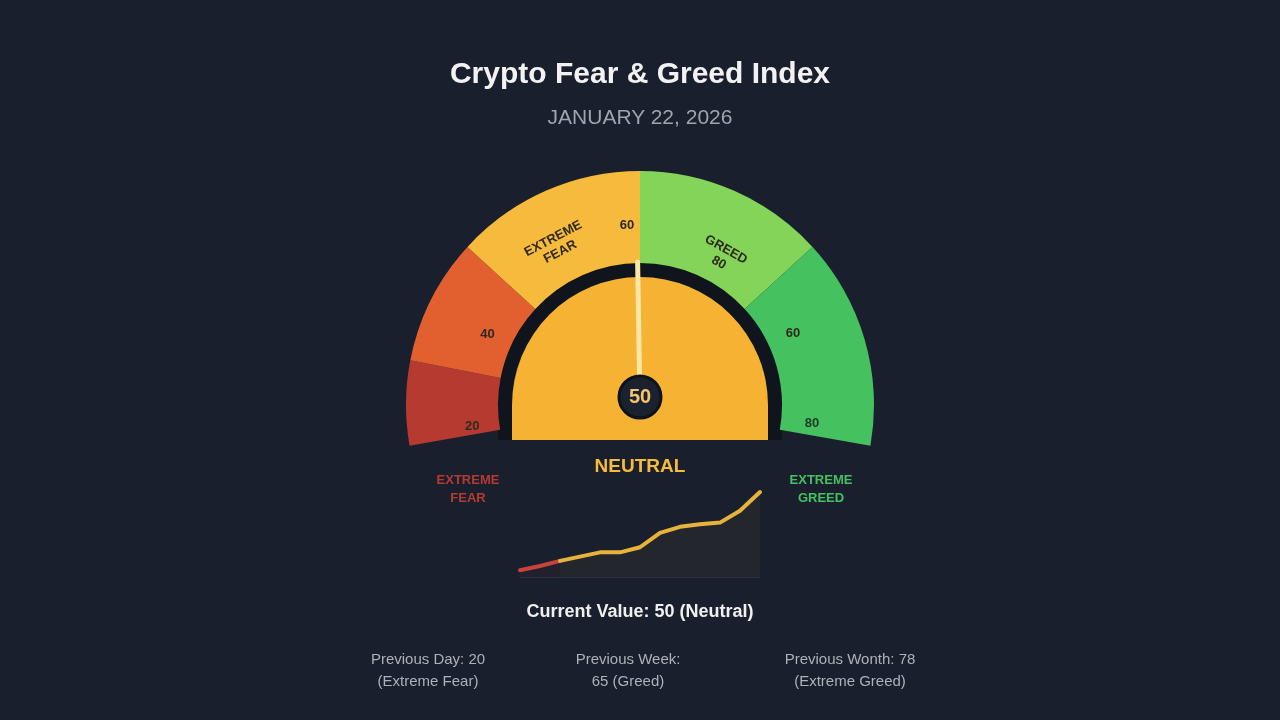  What do you see at coordinates (487, 334) in the screenshot?
I see `slice-label: 40` at bounding box center [487, 334].